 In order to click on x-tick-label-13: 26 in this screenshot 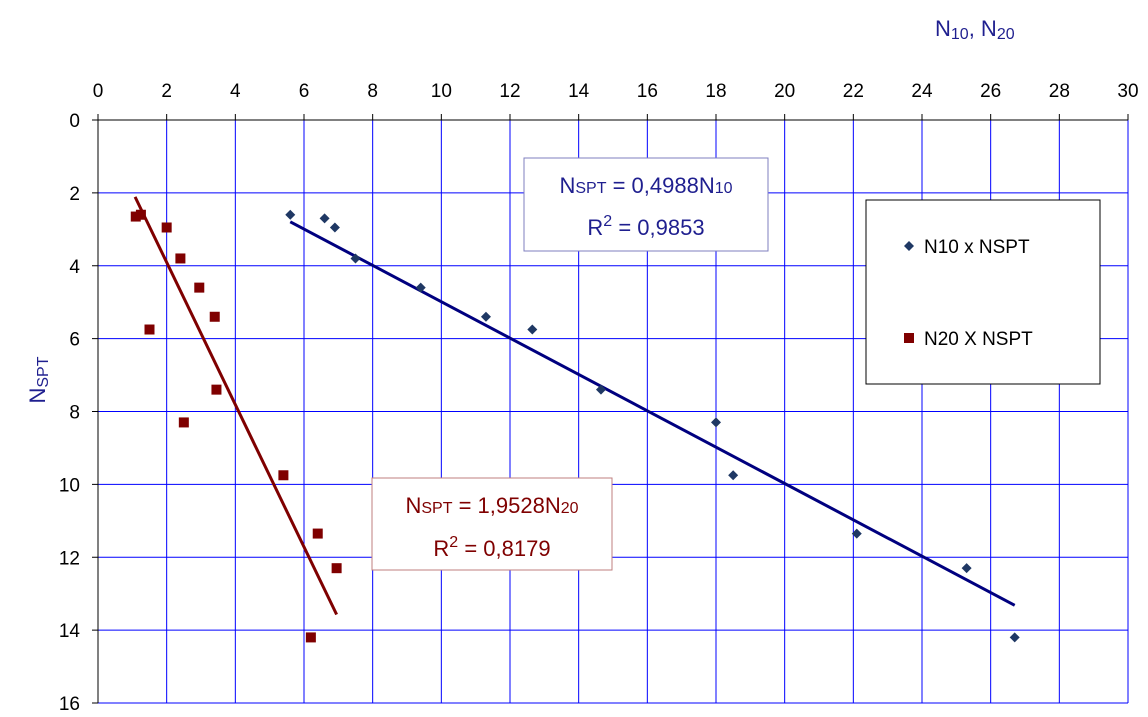, I will do `click(990, 91)`.